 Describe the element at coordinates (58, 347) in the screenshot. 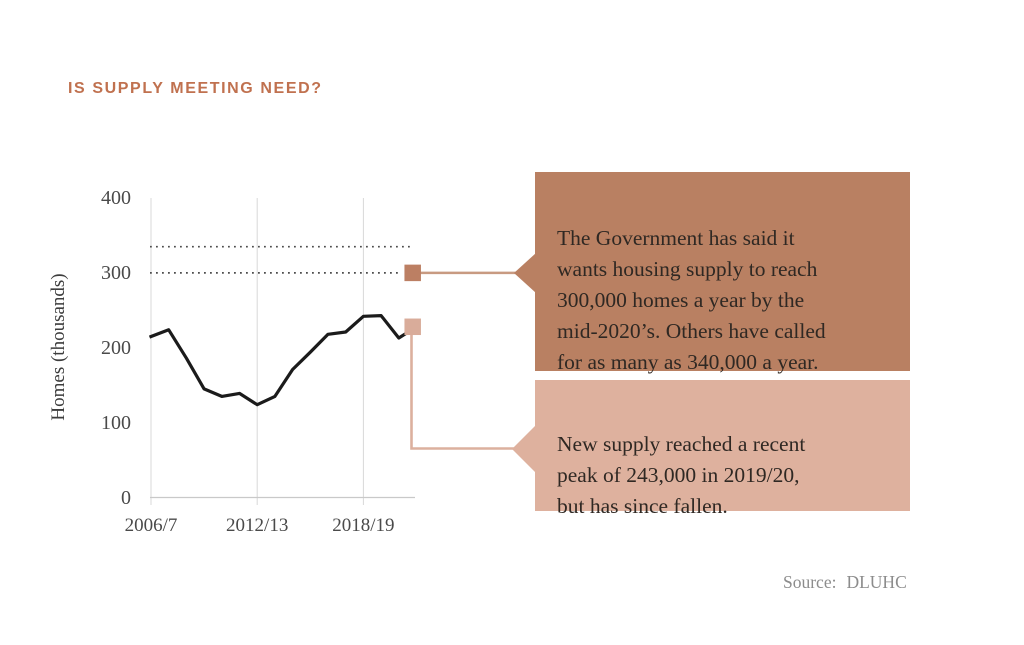

I see `y-axis-title: Homes (thousands)` at that location.